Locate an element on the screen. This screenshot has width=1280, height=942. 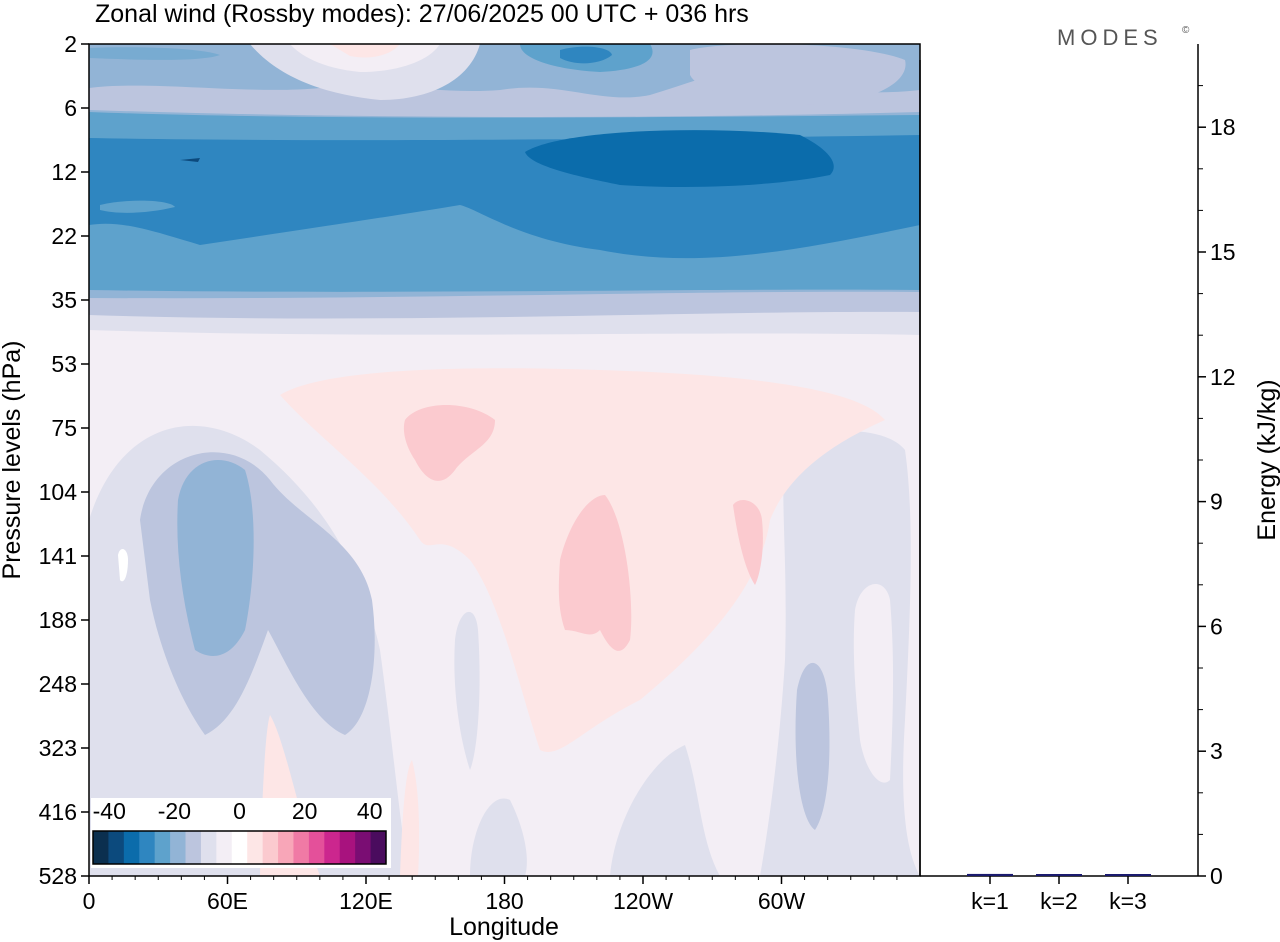
x-axis: 0 60E 120E 180 120W 60W is located at coordinates (490, 895).